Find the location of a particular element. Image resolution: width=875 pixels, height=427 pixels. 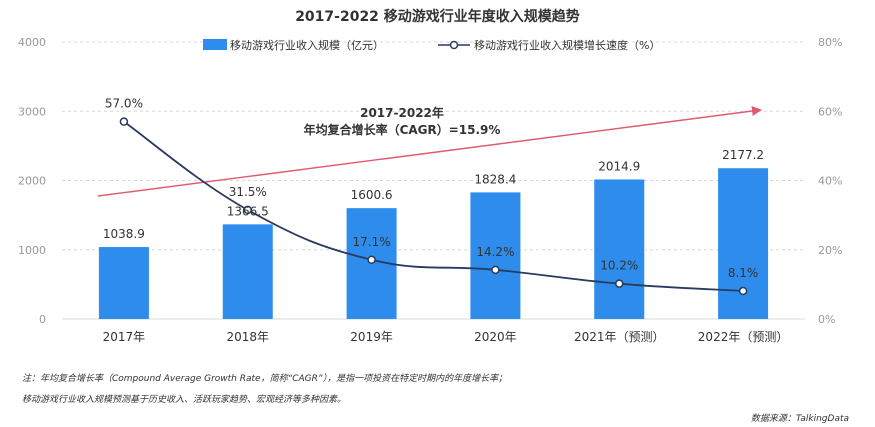

chart-title: 2017-2022 移动游戏行业年度收入规模趋势 is located at coordinates (437, 17).